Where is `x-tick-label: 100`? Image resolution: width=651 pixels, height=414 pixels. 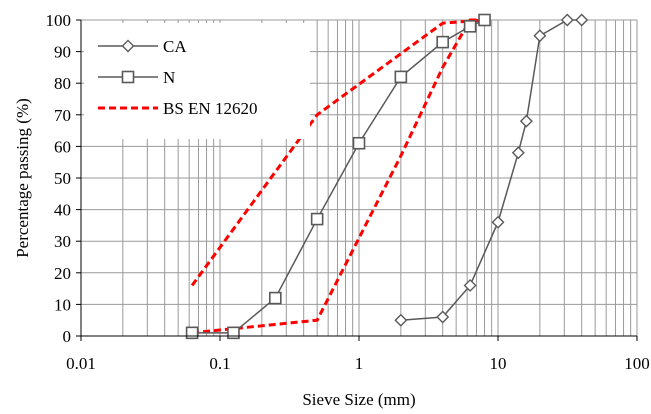 x-tick-label: 100 is located at coordinates (637, 363).